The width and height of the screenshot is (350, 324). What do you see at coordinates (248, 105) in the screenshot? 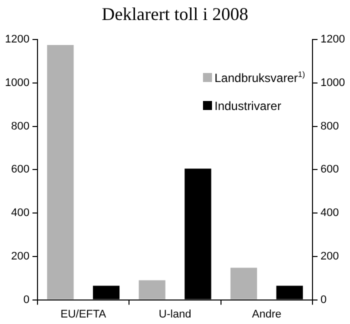
I see `legend-label: Industrivarer` at bounding box center [248, 105].